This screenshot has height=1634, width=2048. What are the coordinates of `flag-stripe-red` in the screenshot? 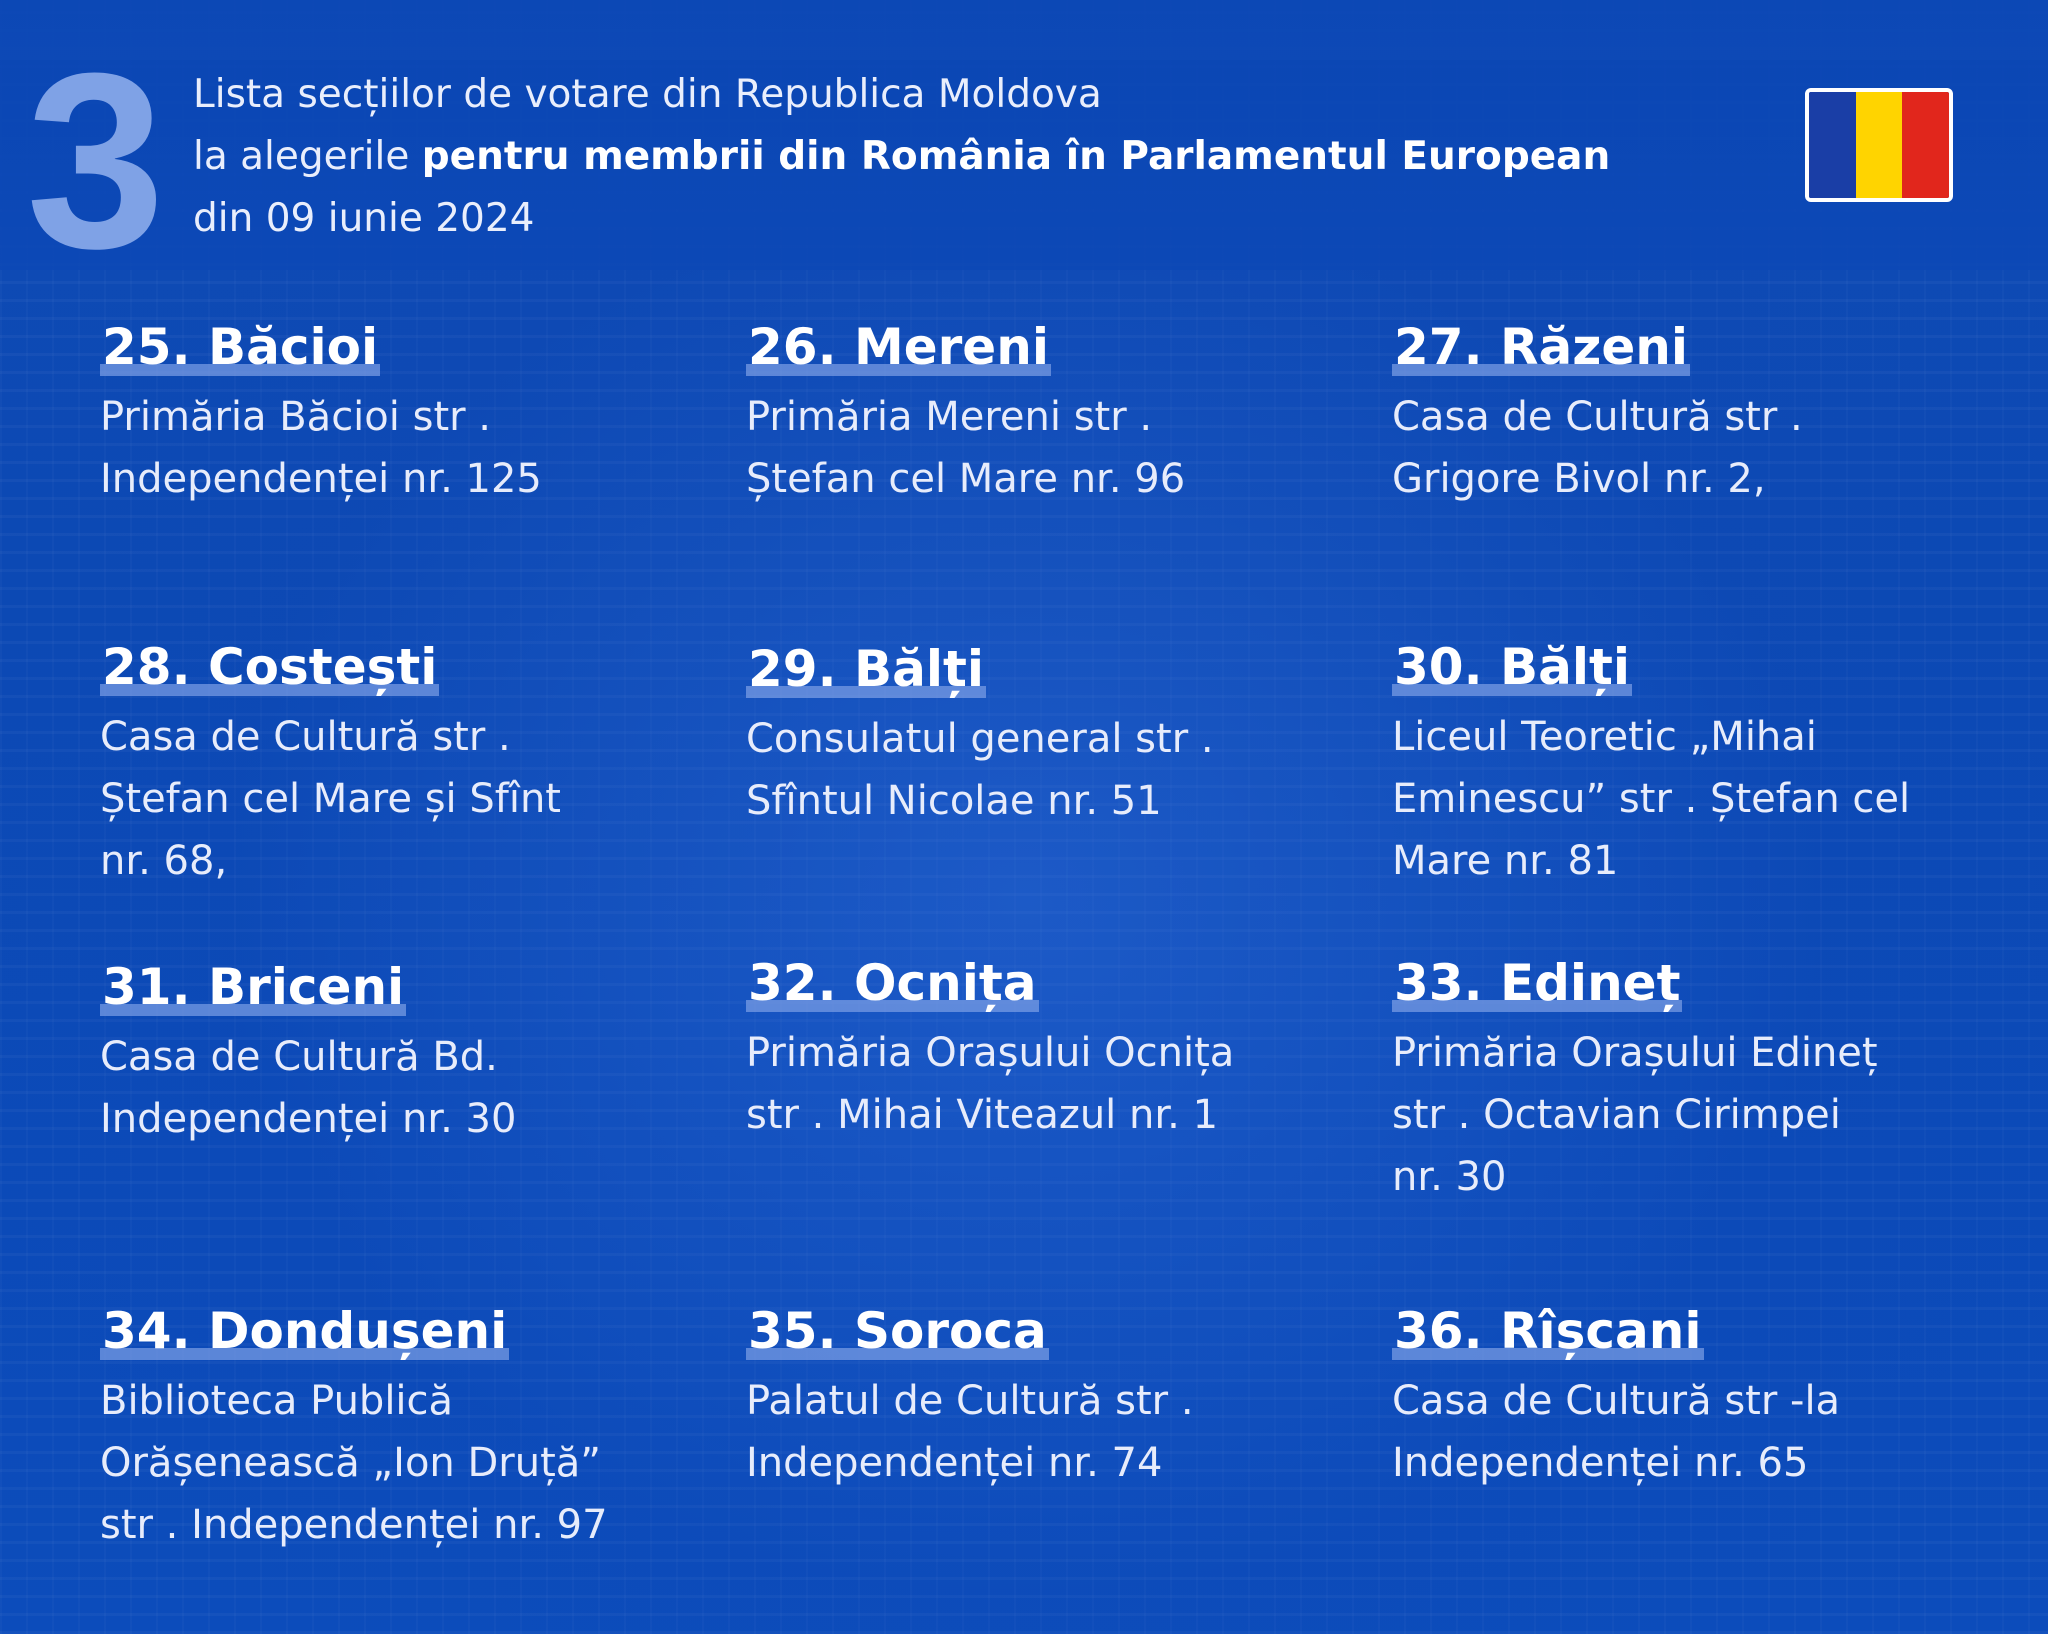 It's located at (1925, 145).